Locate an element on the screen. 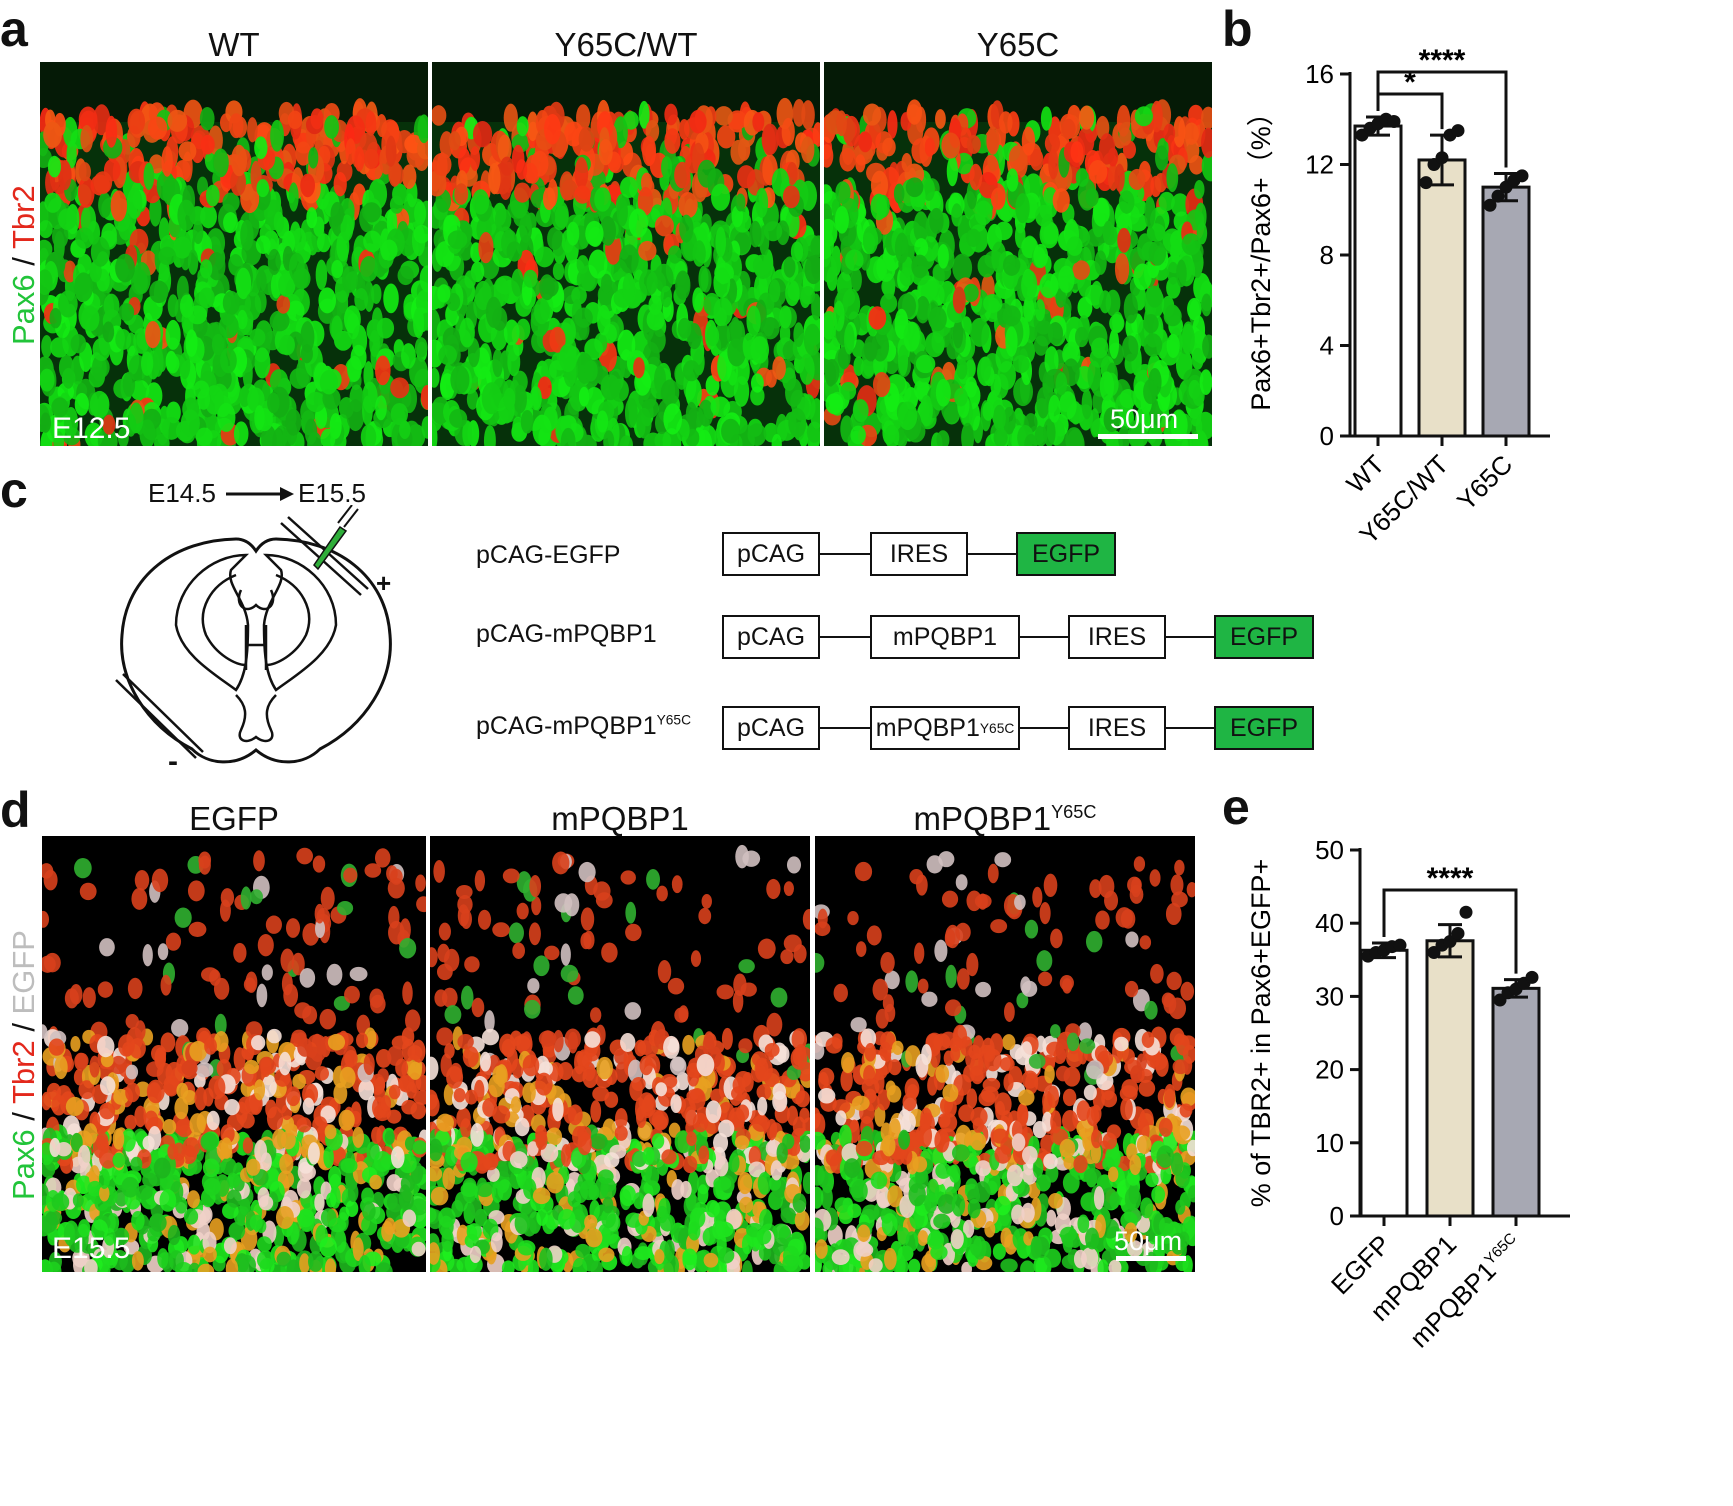 This screenshot has height=1506, width=1733. data-point is located at coordinates (1458, 131).